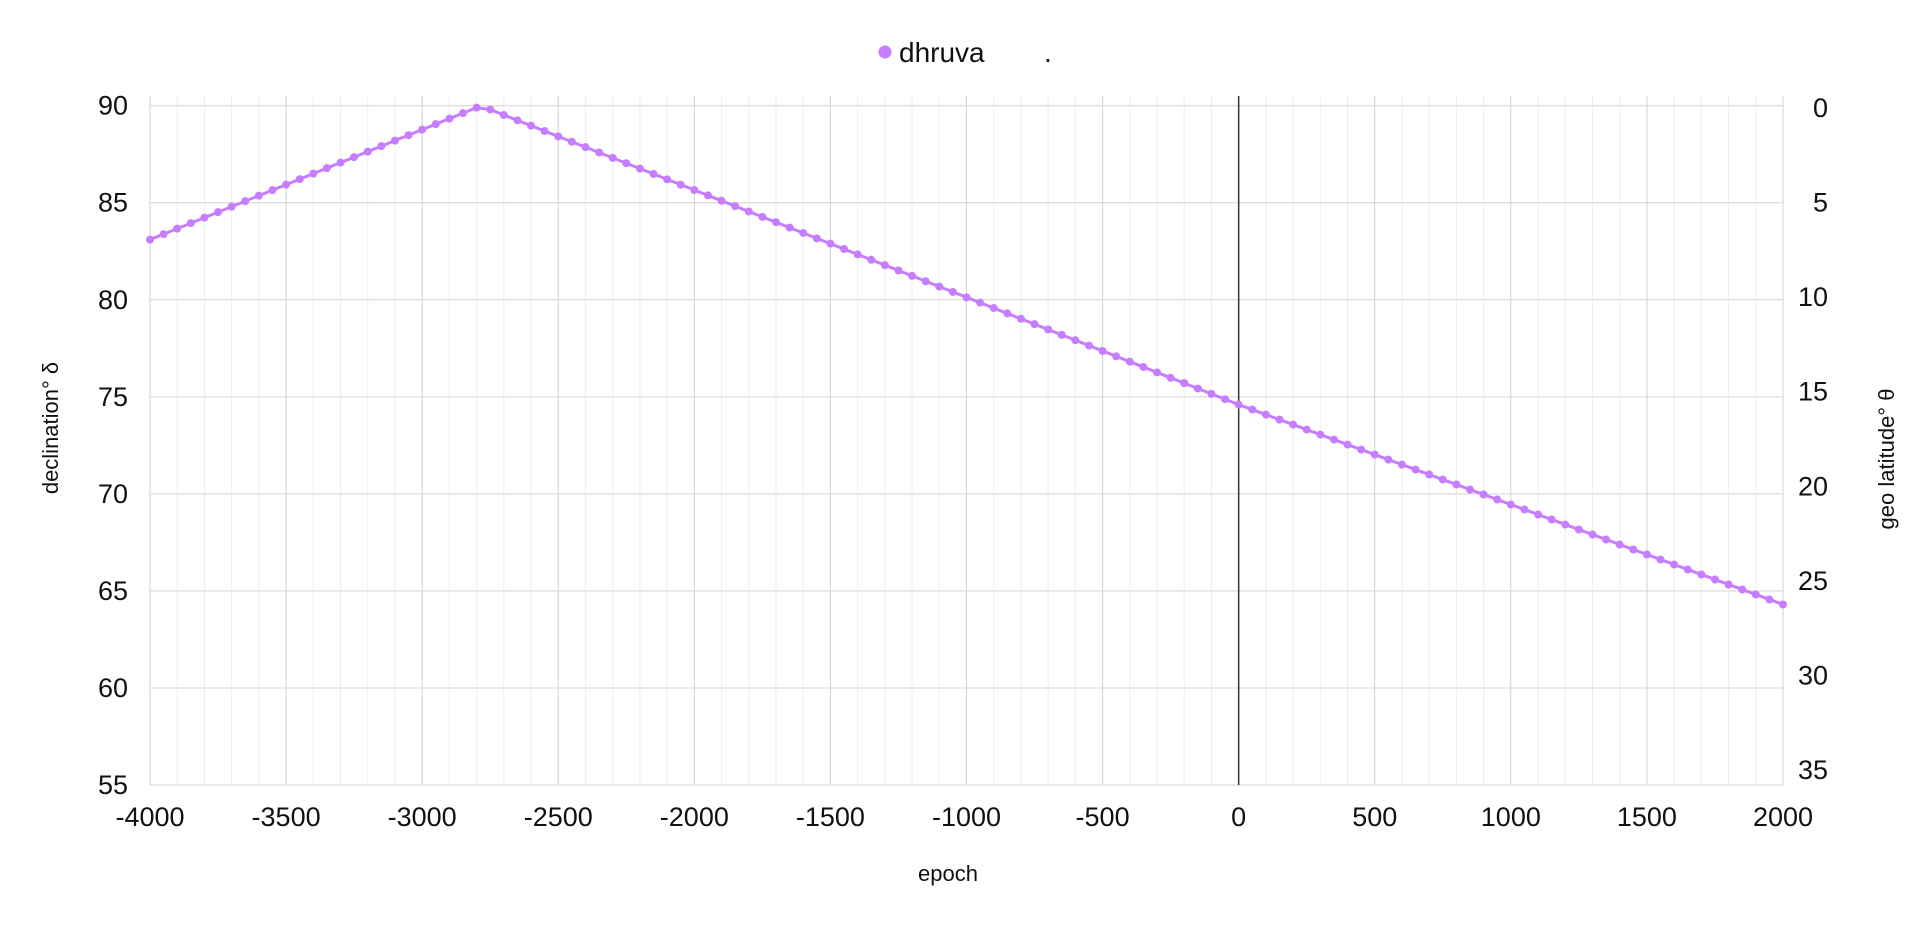  Describe the element at coordinates (1647, 817) in the screenshot. I see `x-tick-label: 1500` at that location.